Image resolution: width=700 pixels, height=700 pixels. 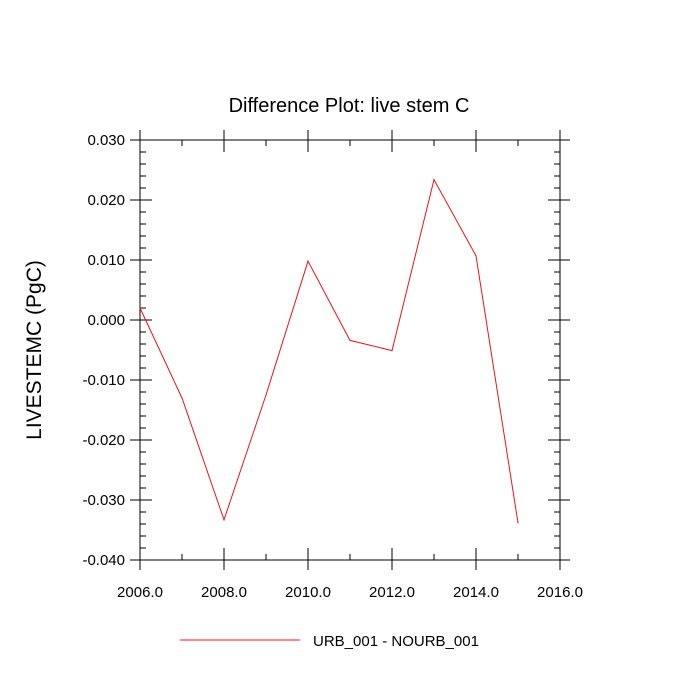 What do you see at coordinates (308, 592) in the screenshot?
I see `x-tick-label: 2010.0` at bounding box center [308, 592].